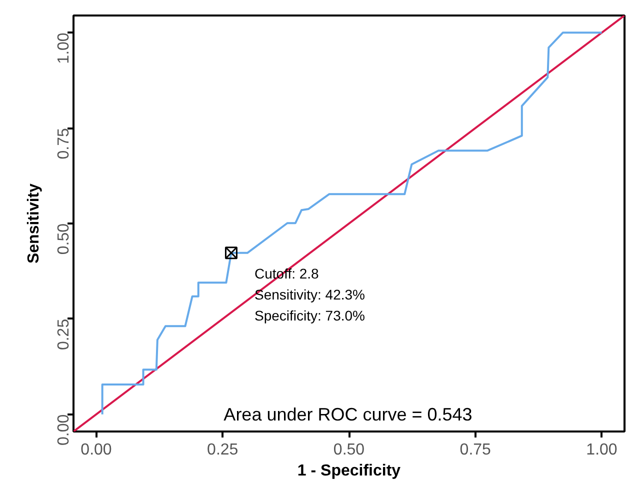 The width and height of the screenshot is (626, 482). What do you see at coordinates (349, 450) in the screenshot?
I see `x-tick-label: 0.50` at bounding box center [349, 450].